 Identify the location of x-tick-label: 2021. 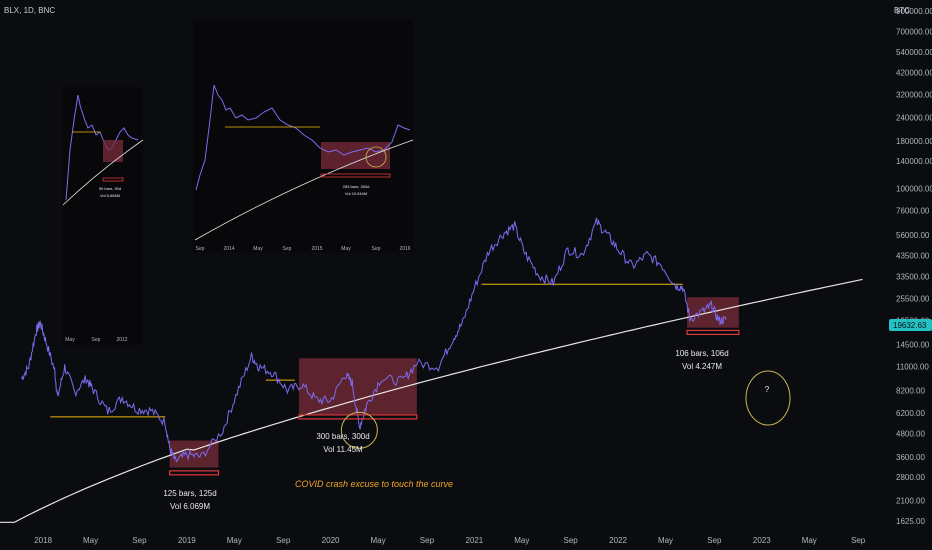
(474, 540).